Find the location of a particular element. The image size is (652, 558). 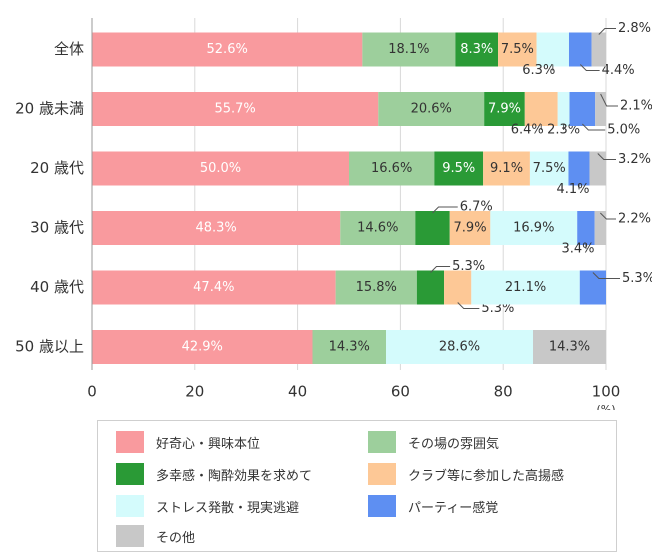

data-label: 5.0% is located at coordinates (623, 130).